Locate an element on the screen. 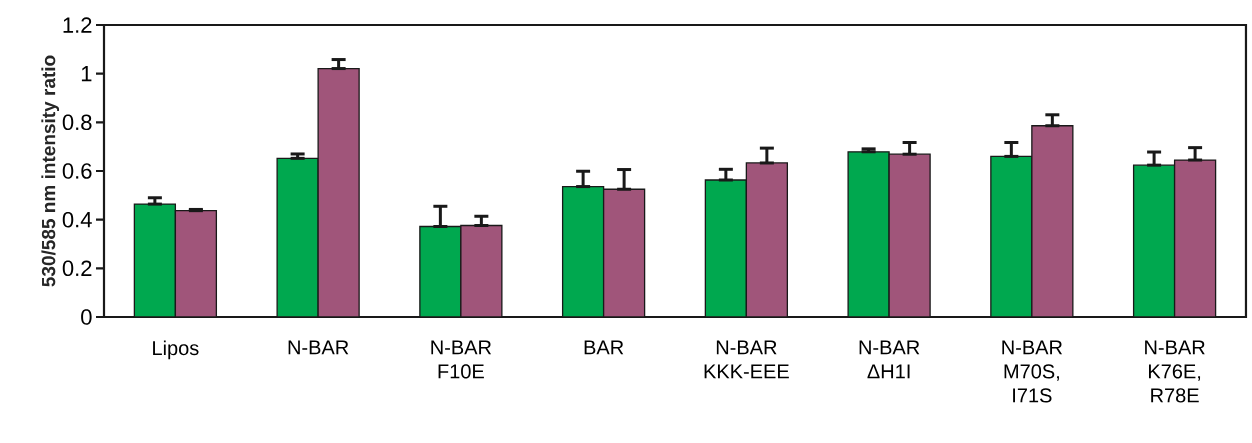  y-tick-label: 0.6 is located at coordinates (77, 171).